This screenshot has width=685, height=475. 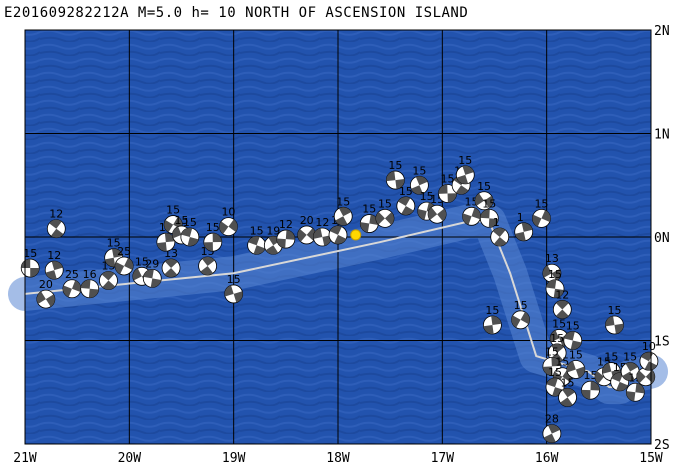 I want to click on focal-mechanism: 13, so click(x=171, y=262).